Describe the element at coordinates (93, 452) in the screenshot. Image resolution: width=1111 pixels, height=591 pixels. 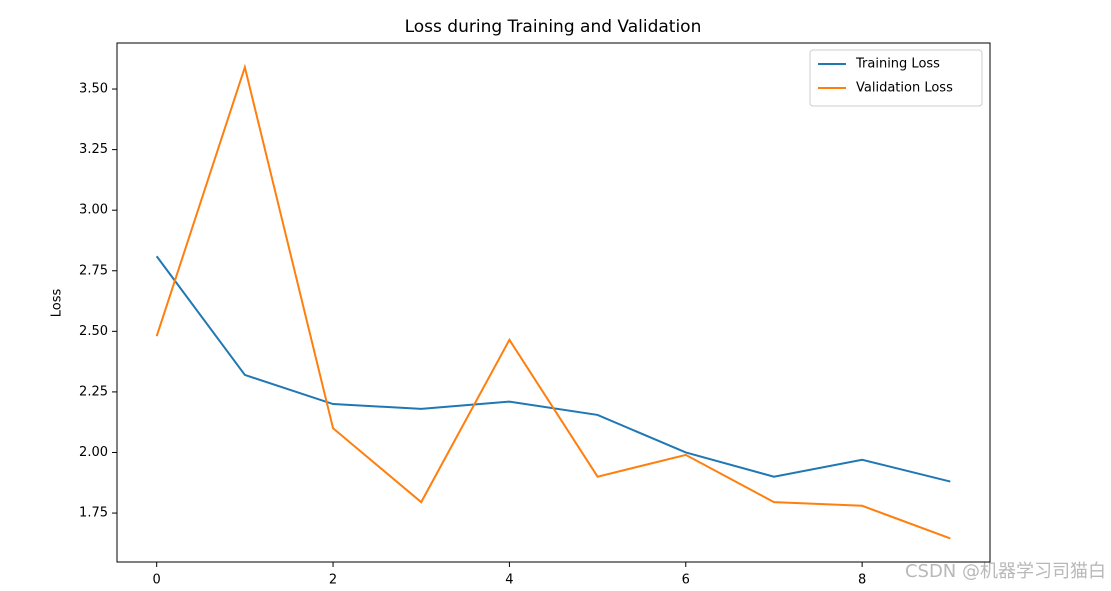
I see `y-tick-label: 2.00` at that location.